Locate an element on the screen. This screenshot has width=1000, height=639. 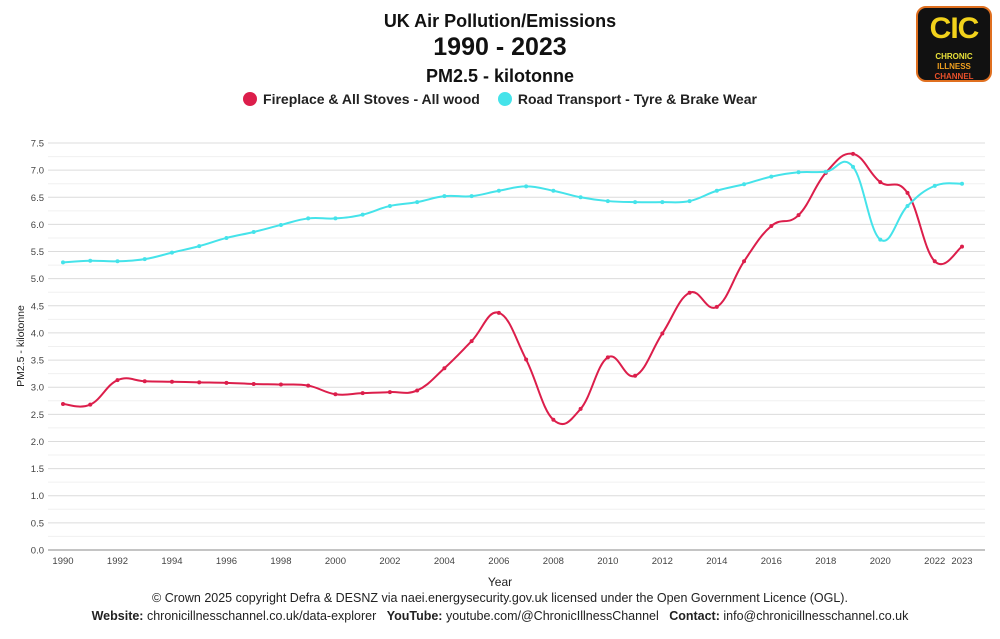
x-tick-label: 2022 is located at coordinates (934, 561).